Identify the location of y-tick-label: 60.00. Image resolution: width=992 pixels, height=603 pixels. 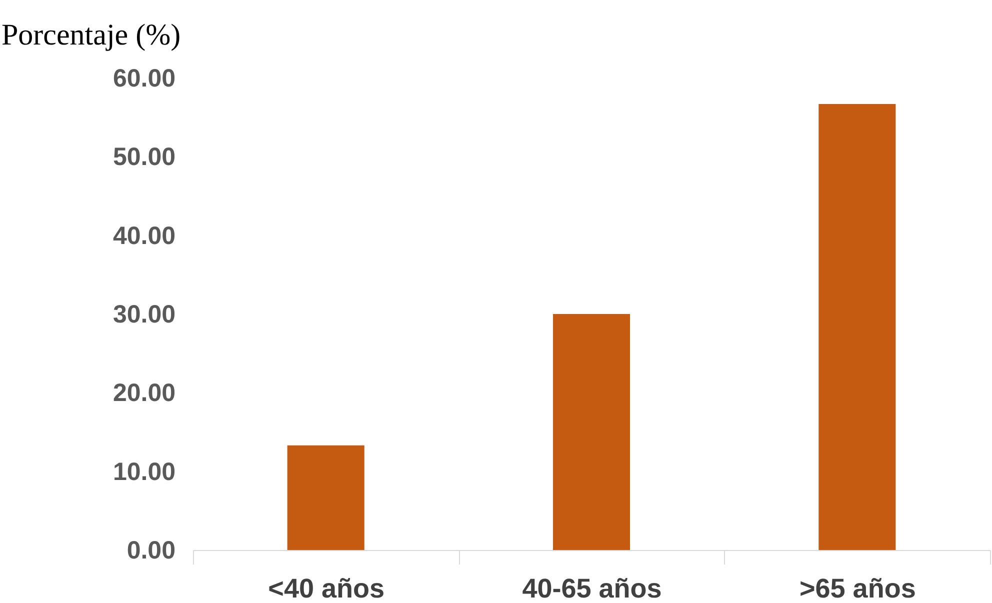
(144, 78).